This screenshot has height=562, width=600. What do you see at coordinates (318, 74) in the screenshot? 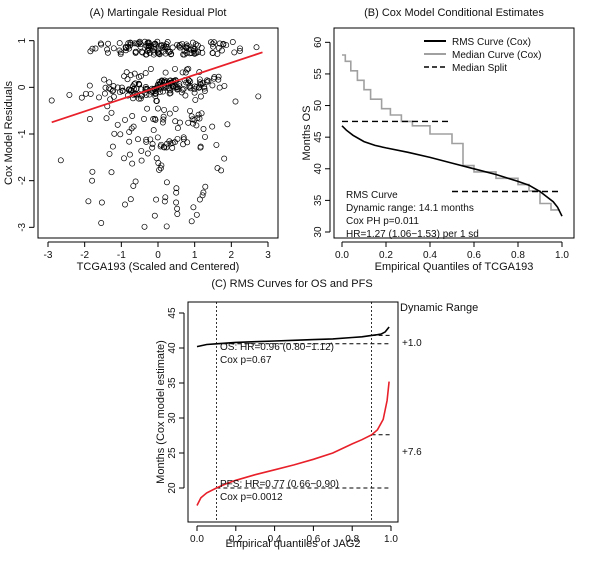
I see `y-tick-label-5: 55` at bounding box center [318, 74].